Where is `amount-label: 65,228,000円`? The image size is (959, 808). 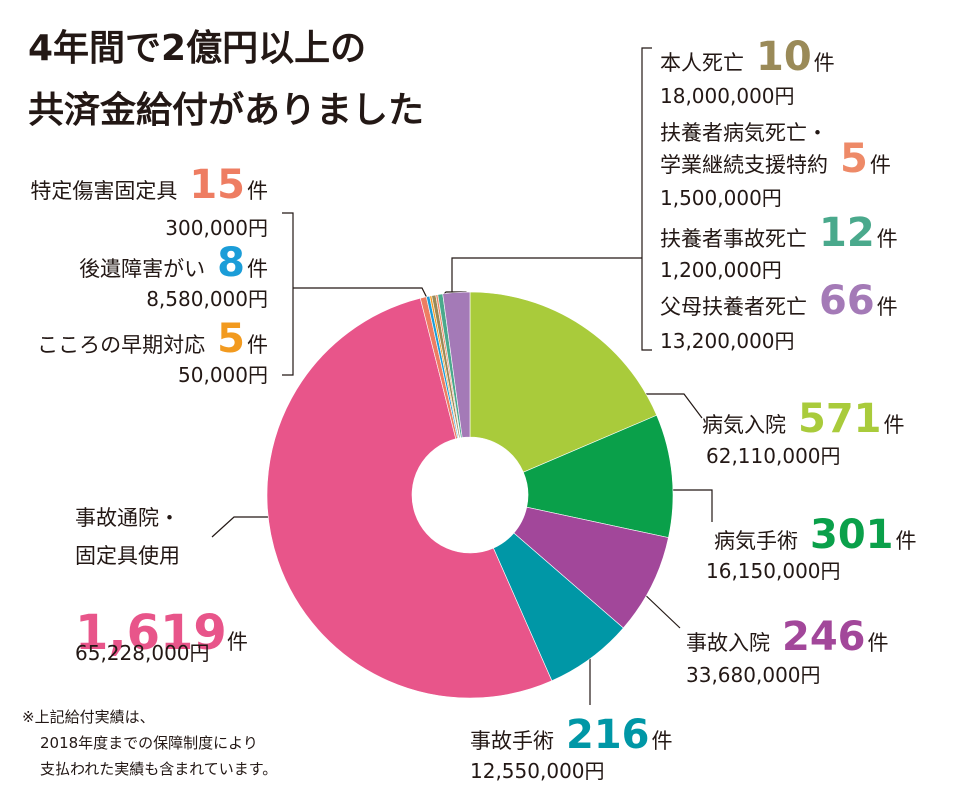 amount-label: 65,228,000円 is located at coordinates (142, 653).